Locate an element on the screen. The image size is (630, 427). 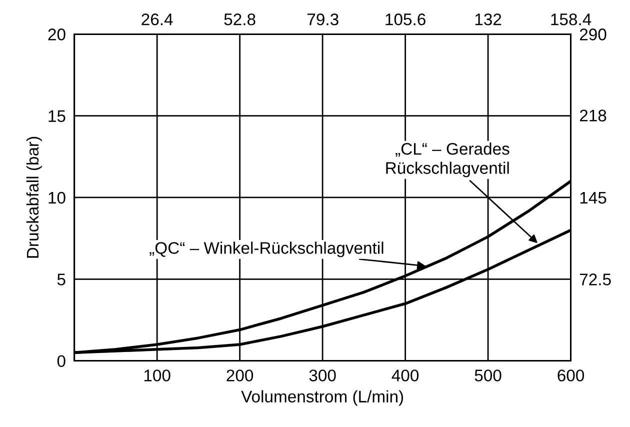
annotation: „QC“ – Winkel-Rückschlagventil is located at coordinates (267, 250).